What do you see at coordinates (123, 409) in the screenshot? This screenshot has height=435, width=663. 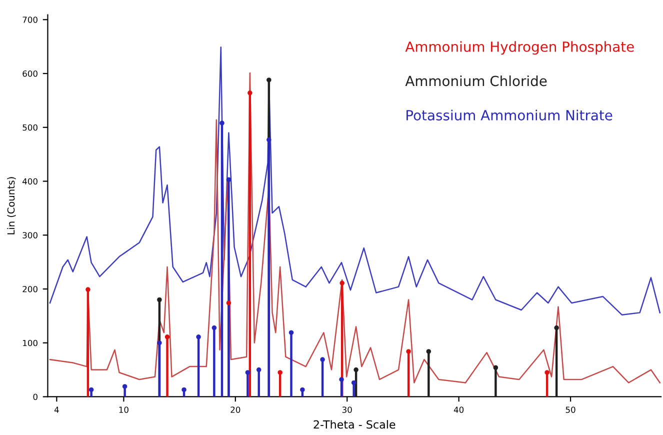 I see `x-tick-label: 10` at bounding box center [123, 409].